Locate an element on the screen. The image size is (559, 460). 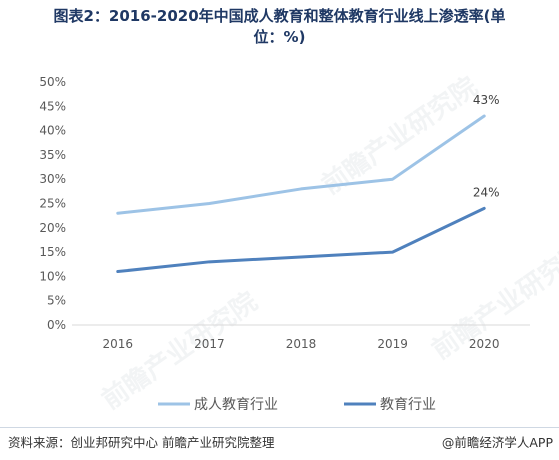
legend: 成人教育行业 教育行业 is located at coordinates (297, 405).